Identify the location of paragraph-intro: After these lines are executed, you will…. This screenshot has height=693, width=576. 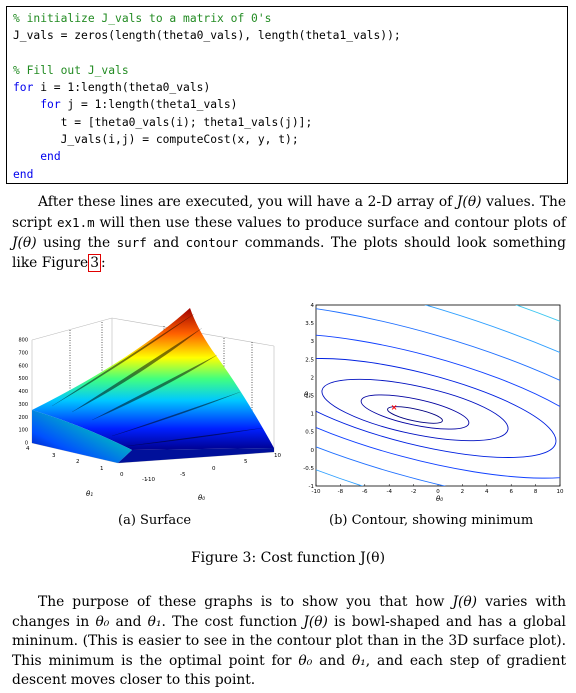
(289, 233).